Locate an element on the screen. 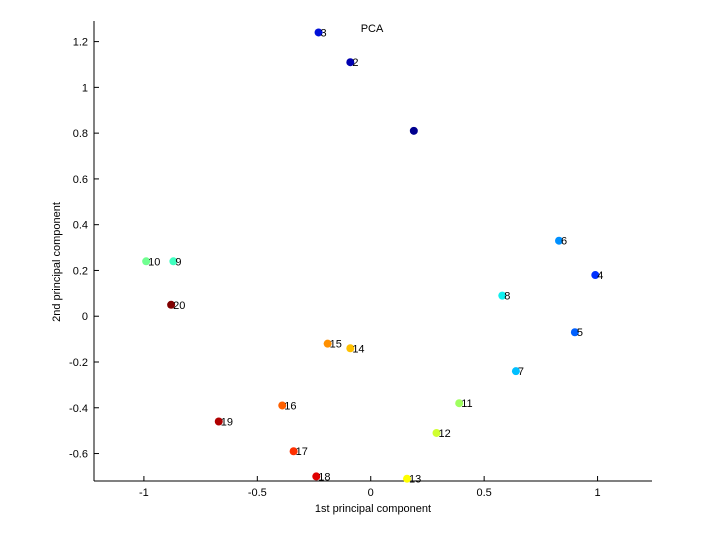 Image resolution: width=720 pixels, height=540 pixels. y-ticks: -0.6 -0.4 -0.2 0 0.2 0.4 0.6 0.8 1 1.2 is located at coordinates (84, 249).